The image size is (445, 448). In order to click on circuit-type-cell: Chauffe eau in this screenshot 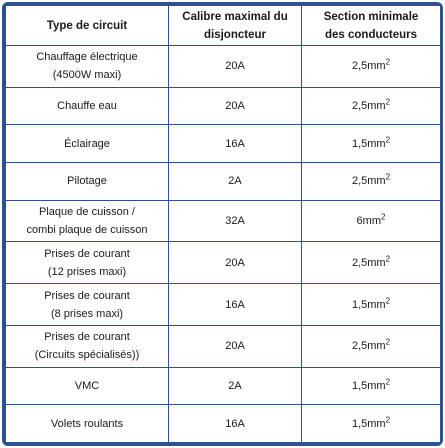, I will do `click(87, 106)`.